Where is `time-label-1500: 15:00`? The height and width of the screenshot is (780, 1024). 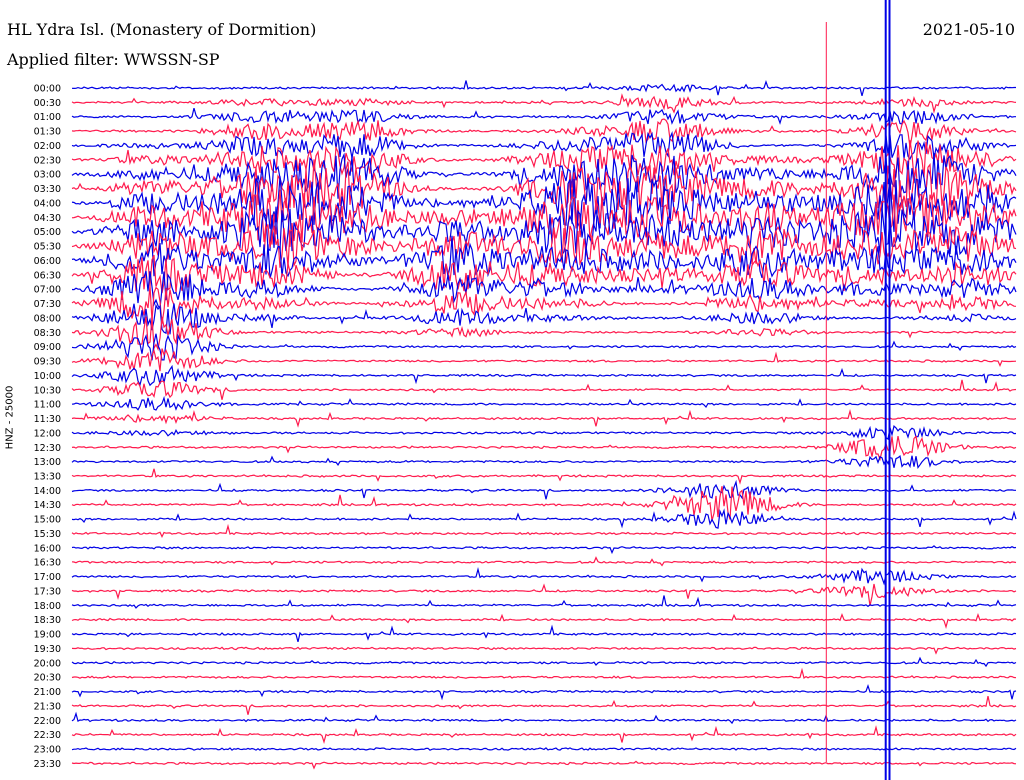
time-label-1500: 15:00 is located at coordinates (47, 520).